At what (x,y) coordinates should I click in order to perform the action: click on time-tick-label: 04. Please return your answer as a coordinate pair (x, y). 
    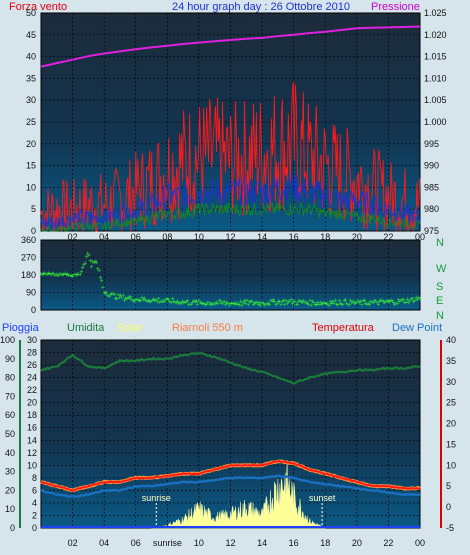
    Looking at the image, I should click on (104, 543).